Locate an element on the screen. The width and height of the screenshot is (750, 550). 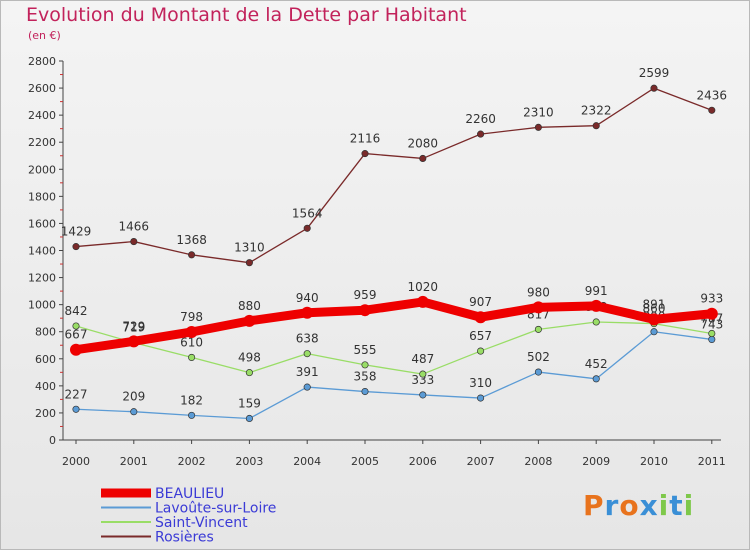
legend-label: BEAULIEU is located at coordinates (189, 494).